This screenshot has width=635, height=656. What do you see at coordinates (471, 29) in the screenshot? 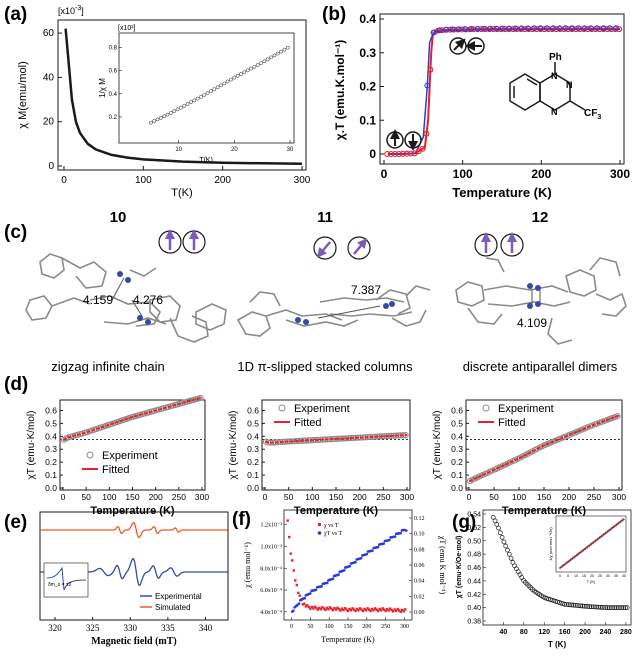
I see `blue-marker` at bounding box center [471, 29].